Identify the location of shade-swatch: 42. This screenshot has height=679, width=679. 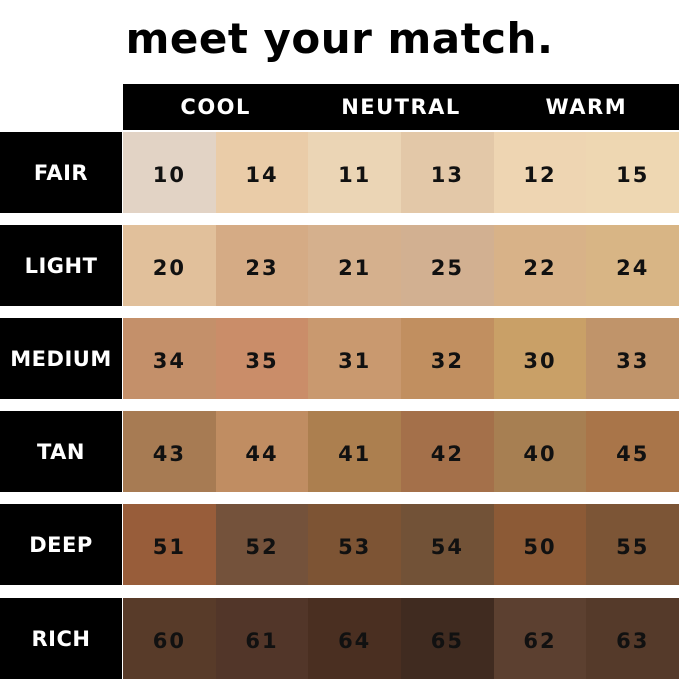
(447, 451).